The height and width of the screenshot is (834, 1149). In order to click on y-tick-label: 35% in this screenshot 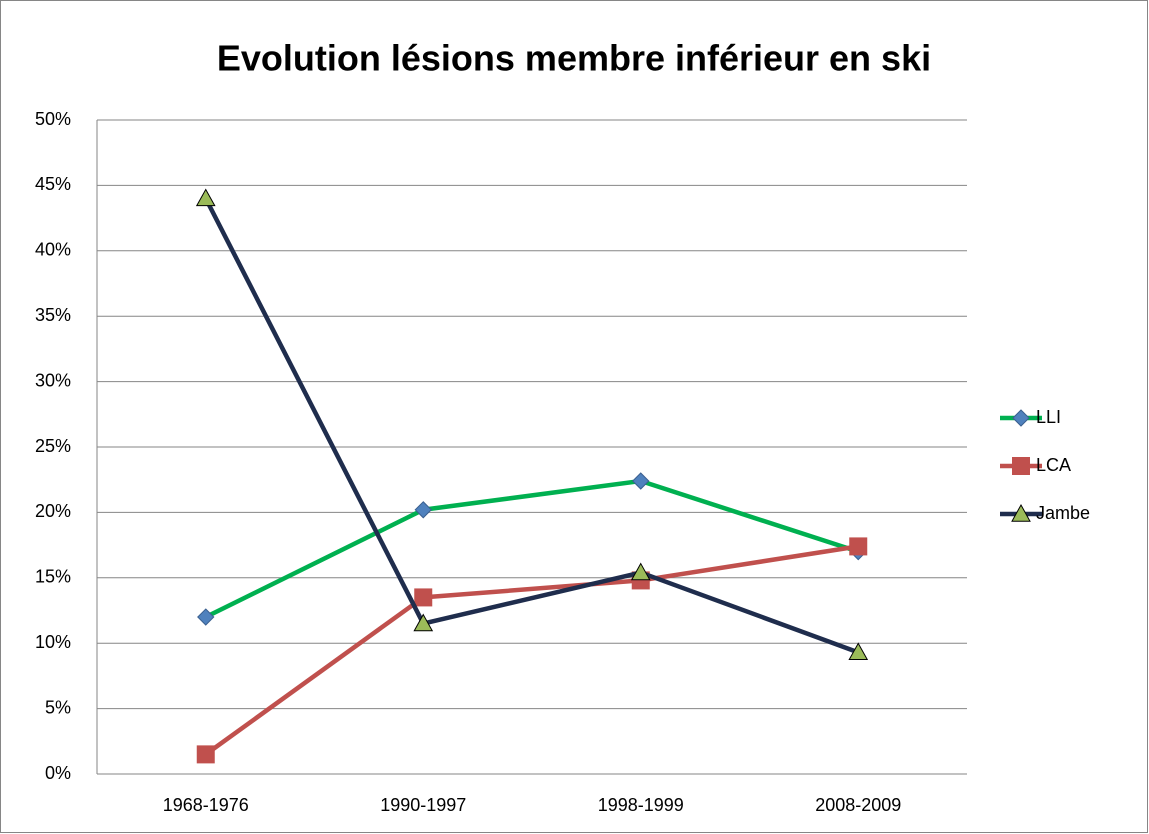, I will do `click(53, 315)`.